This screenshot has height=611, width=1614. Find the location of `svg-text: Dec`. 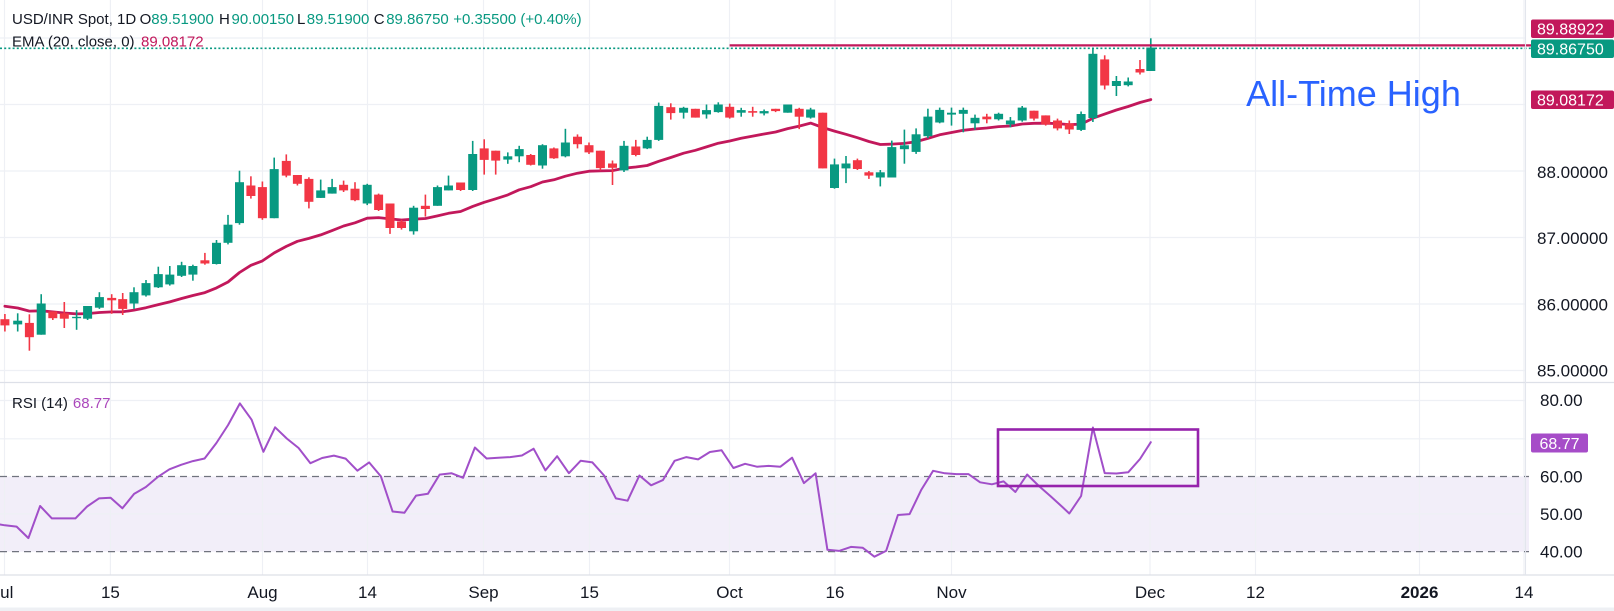

svg-text: Dec is located at coordinates (1150, 592).